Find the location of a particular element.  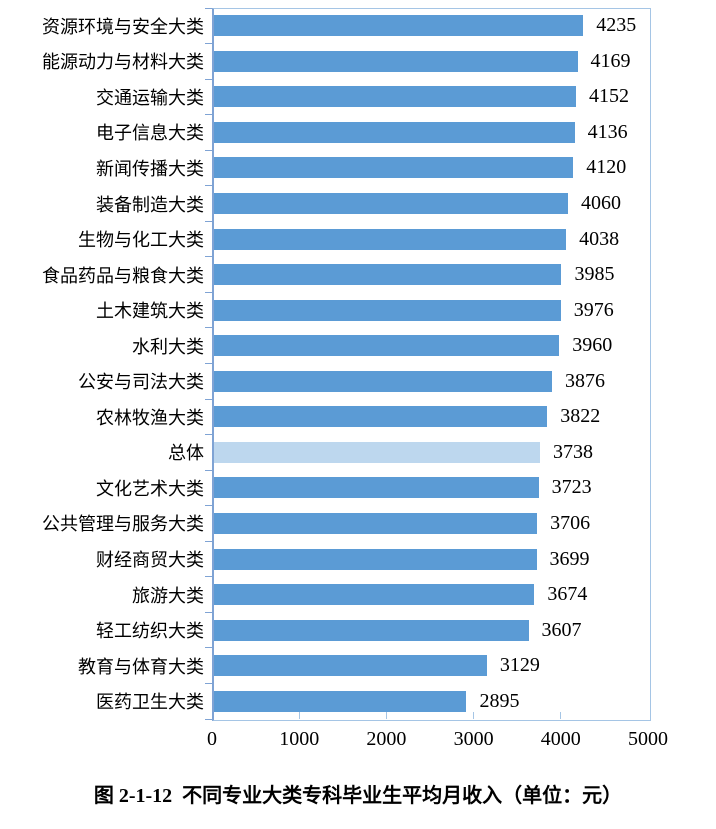

value-label: 3985 is located at coordinates (594, 274).